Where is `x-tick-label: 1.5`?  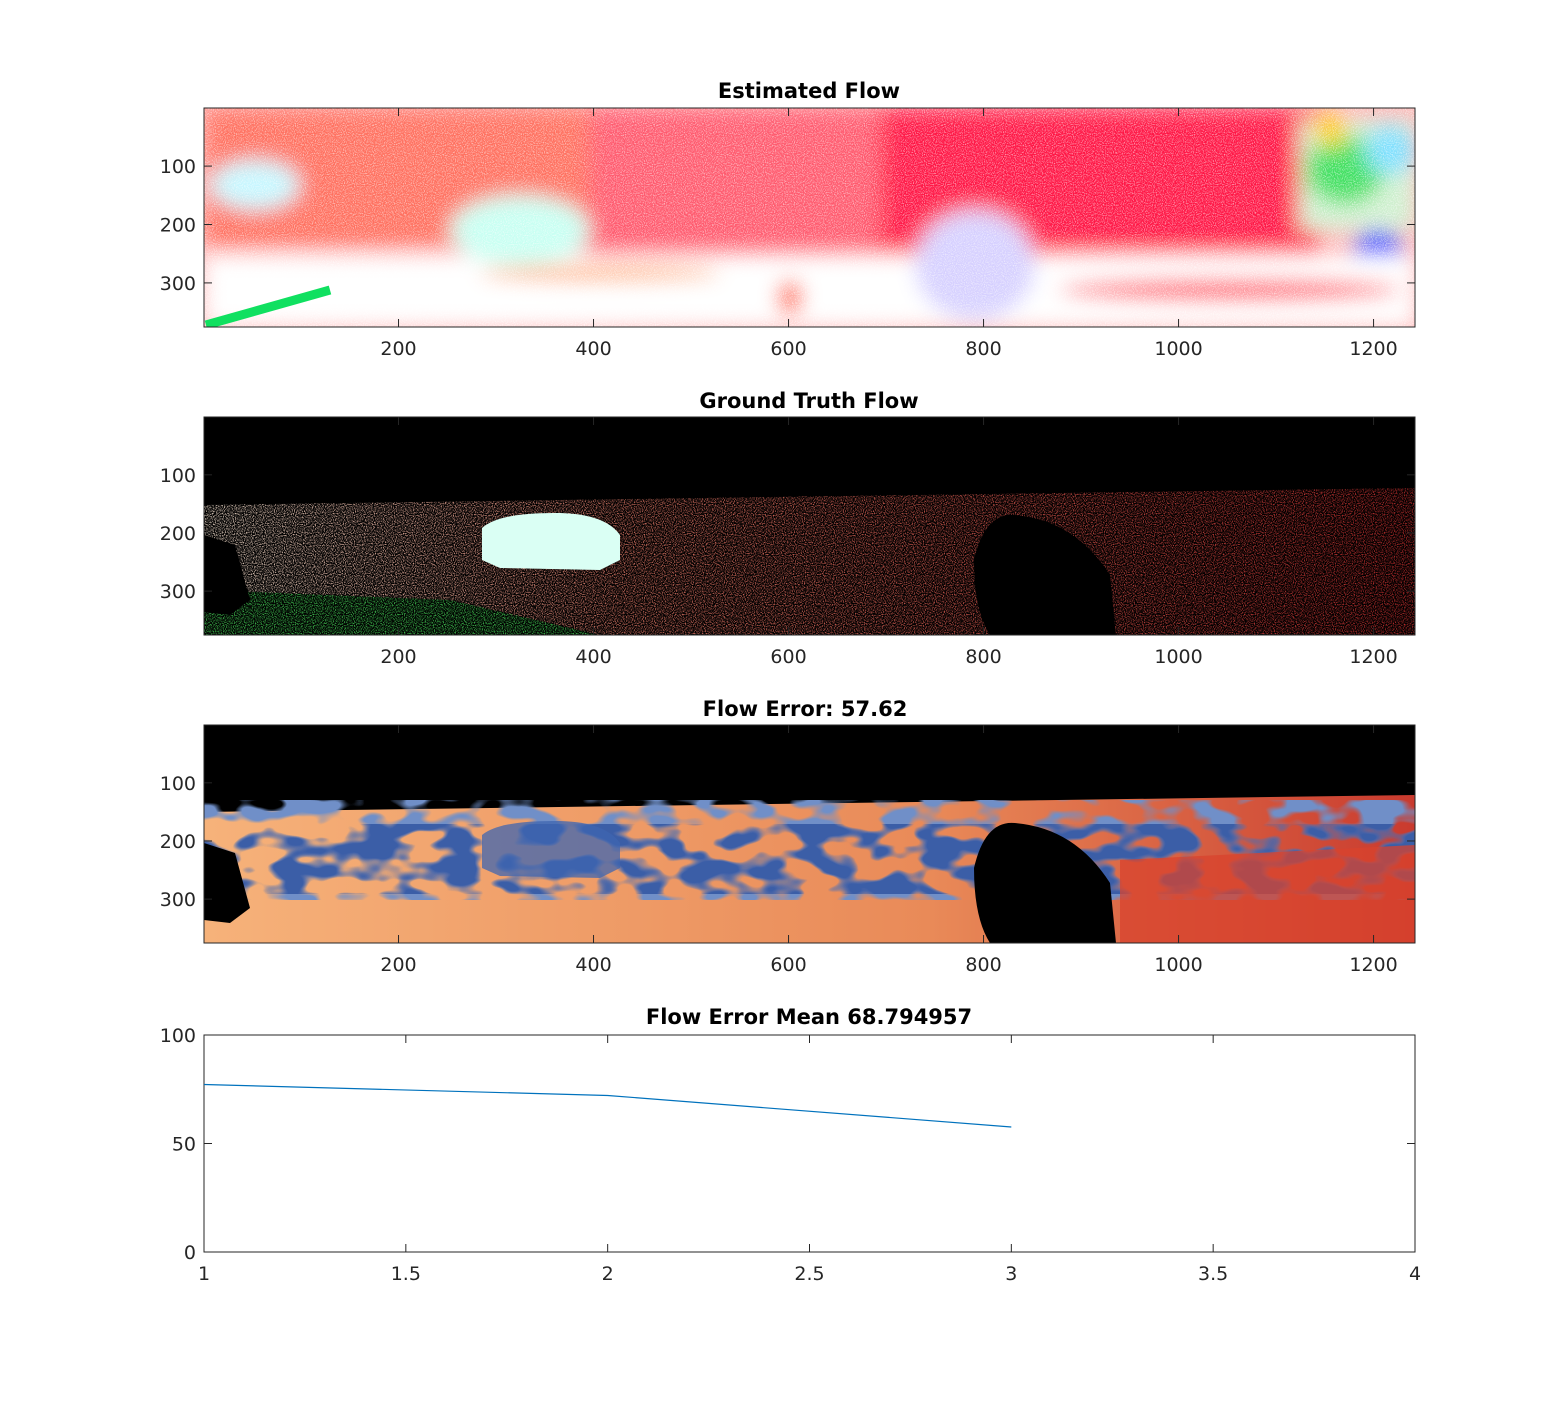
x-tick-label: 1.5 is located at coordinates (406, 1274).